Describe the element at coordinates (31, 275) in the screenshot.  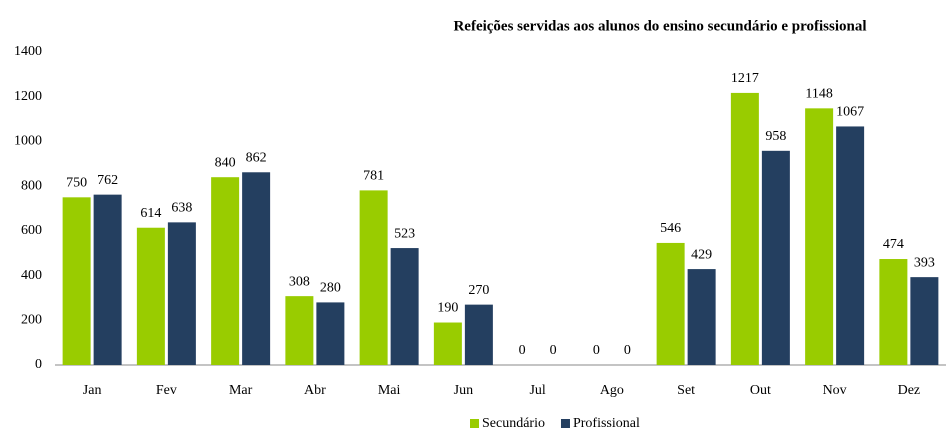
I see `y-tick-label: 400` at that location.